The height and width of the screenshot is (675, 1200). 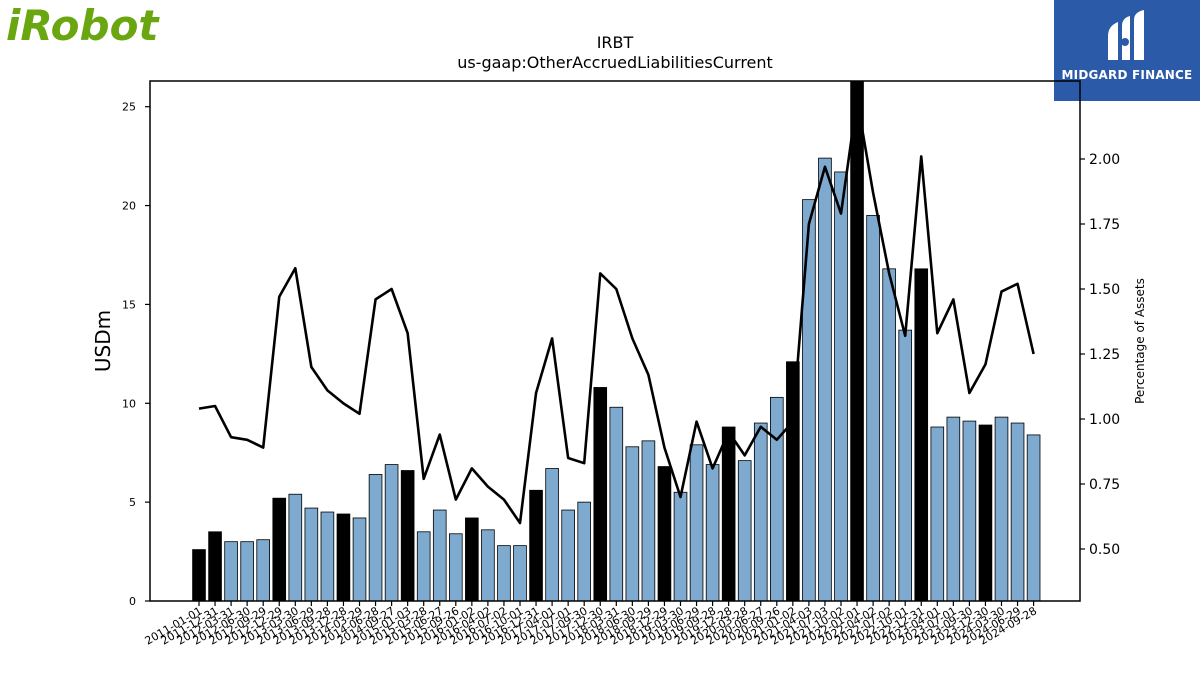 I want to click on y2-tick-label: 0.50, so click(x=1104, y=550).